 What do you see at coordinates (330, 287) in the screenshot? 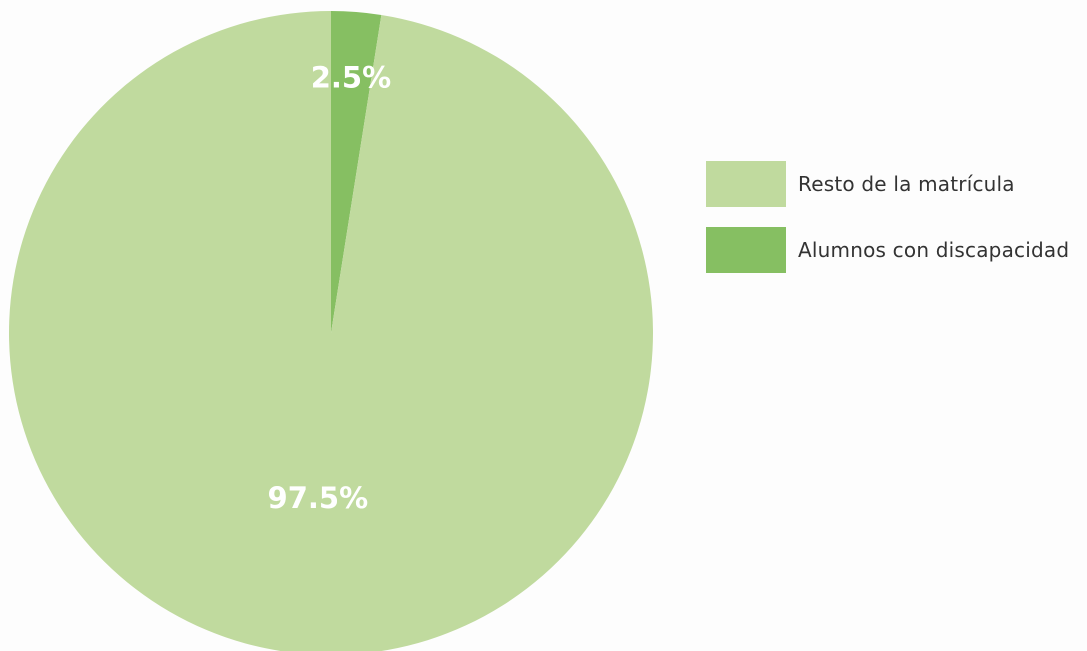
I see `pie-slice-labels: 2.5% 97.5%` at bounding box center [330, 287].